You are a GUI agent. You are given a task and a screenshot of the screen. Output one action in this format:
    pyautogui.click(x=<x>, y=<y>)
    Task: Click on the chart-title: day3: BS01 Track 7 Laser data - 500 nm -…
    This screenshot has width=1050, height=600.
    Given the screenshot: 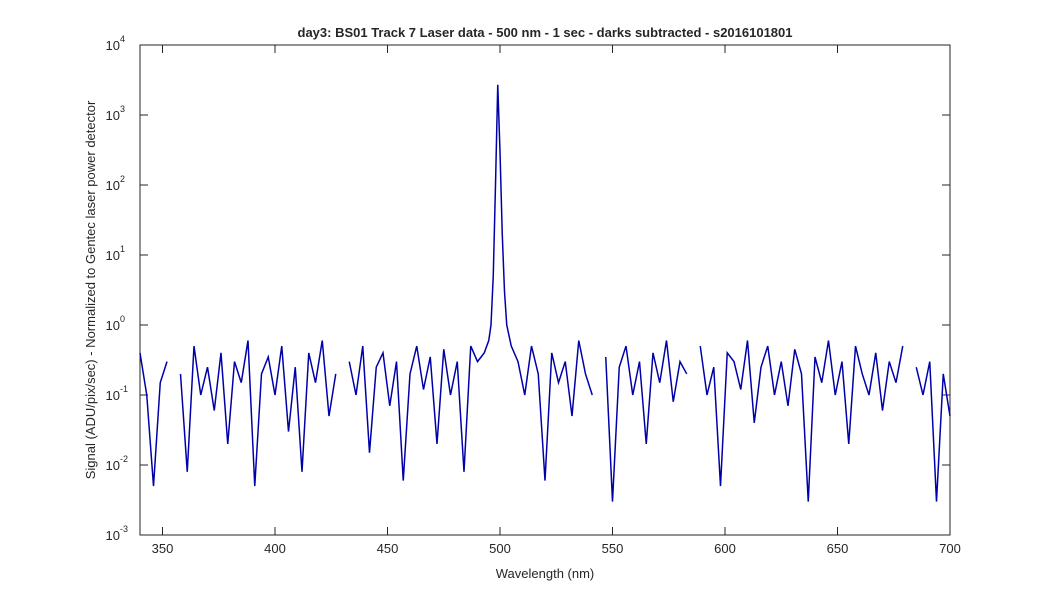 What is the action you would take?
    pyautogui.click(x=545, y=32)
    